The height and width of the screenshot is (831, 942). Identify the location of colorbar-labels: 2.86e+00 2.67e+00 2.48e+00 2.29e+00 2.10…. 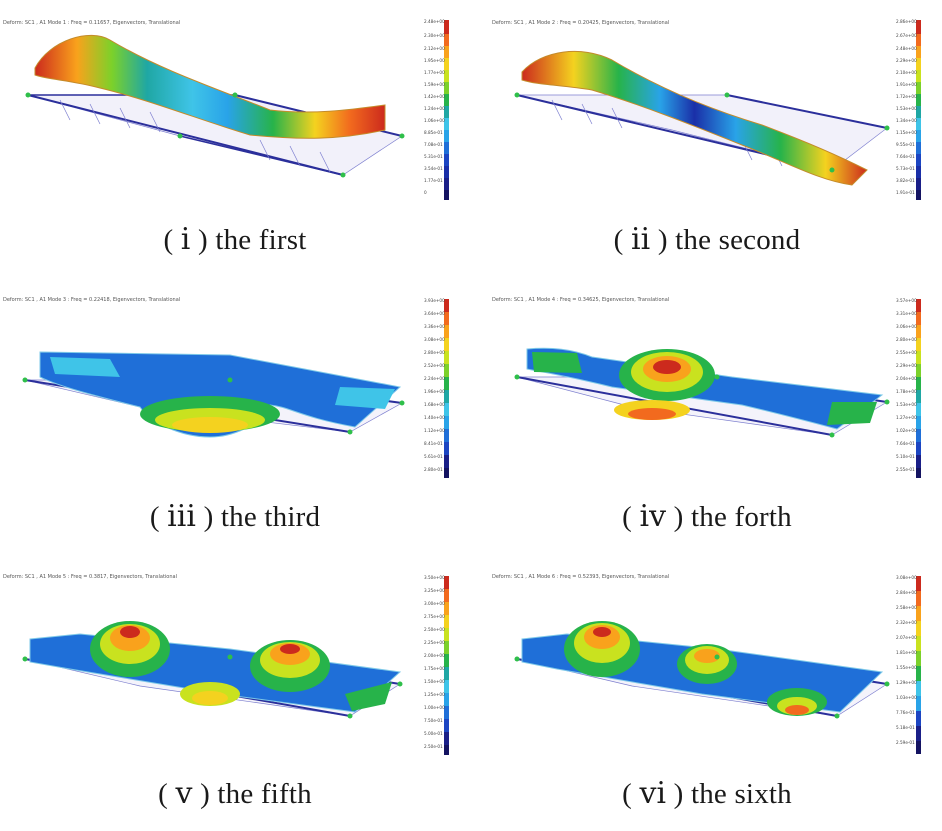
(906, 107).